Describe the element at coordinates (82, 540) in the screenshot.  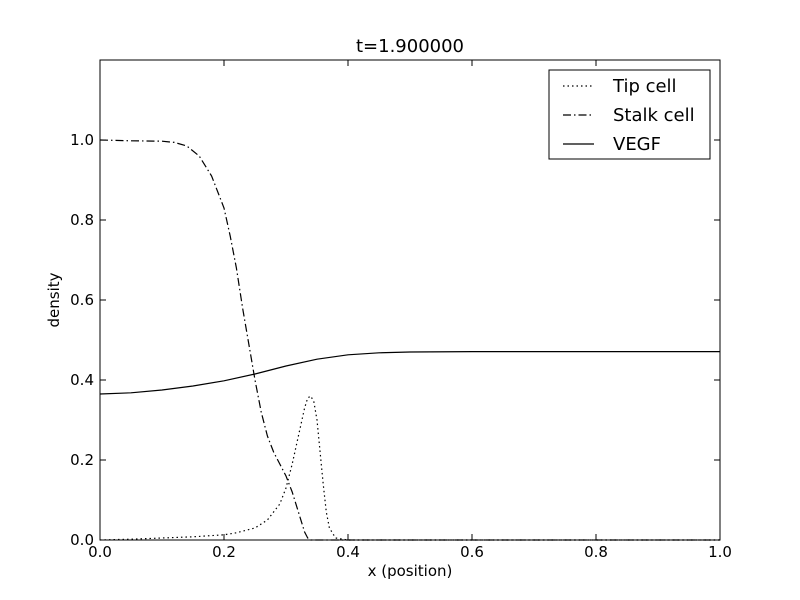
I see `y-tick-label: 0.0` at that location.